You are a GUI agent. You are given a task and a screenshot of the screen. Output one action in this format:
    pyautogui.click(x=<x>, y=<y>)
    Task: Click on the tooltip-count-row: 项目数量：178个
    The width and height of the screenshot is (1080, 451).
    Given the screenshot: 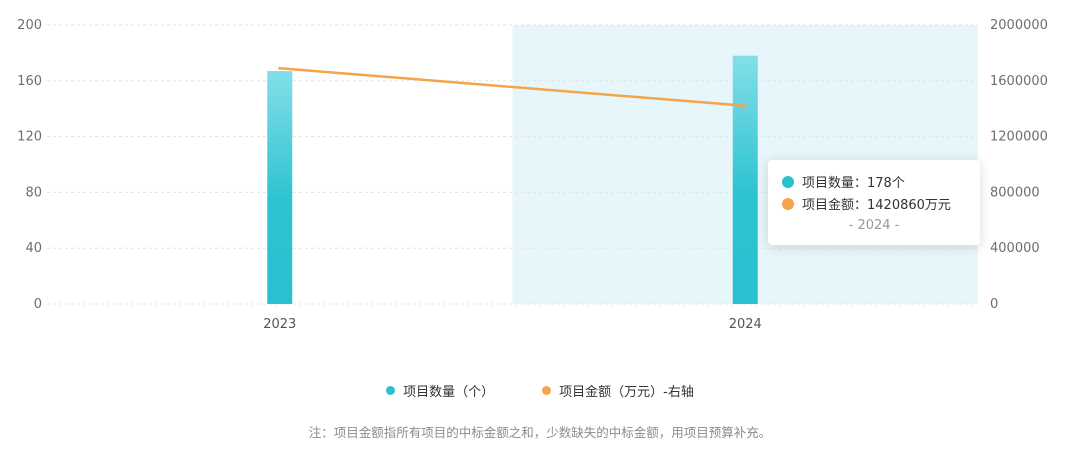 What is the action you would take?
    pyautogui.click(x=843, y=181)
    